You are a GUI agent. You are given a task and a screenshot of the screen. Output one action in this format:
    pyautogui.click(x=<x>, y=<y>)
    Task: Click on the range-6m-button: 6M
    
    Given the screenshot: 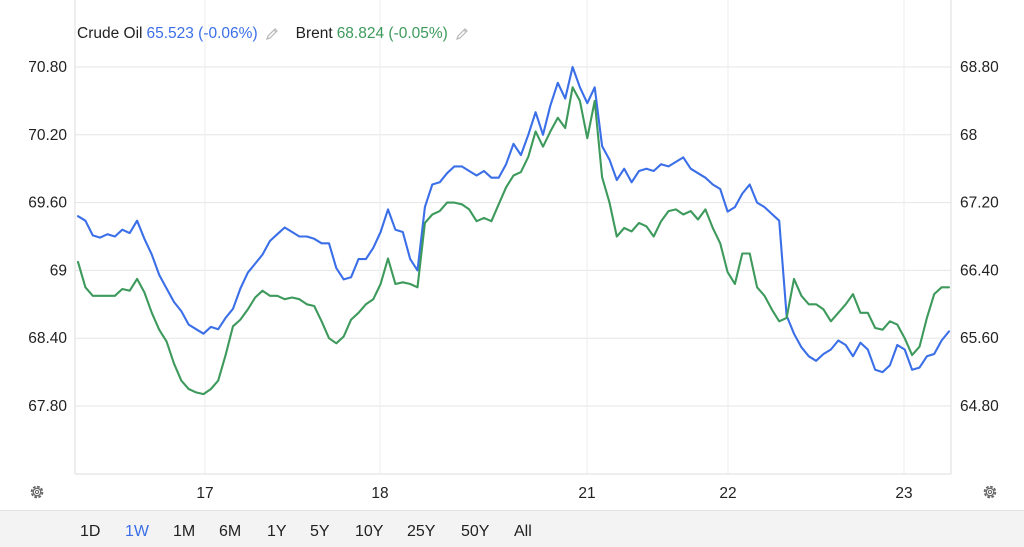 What is the action you would take?
    pyautogui.click(x=230, y=531)
    